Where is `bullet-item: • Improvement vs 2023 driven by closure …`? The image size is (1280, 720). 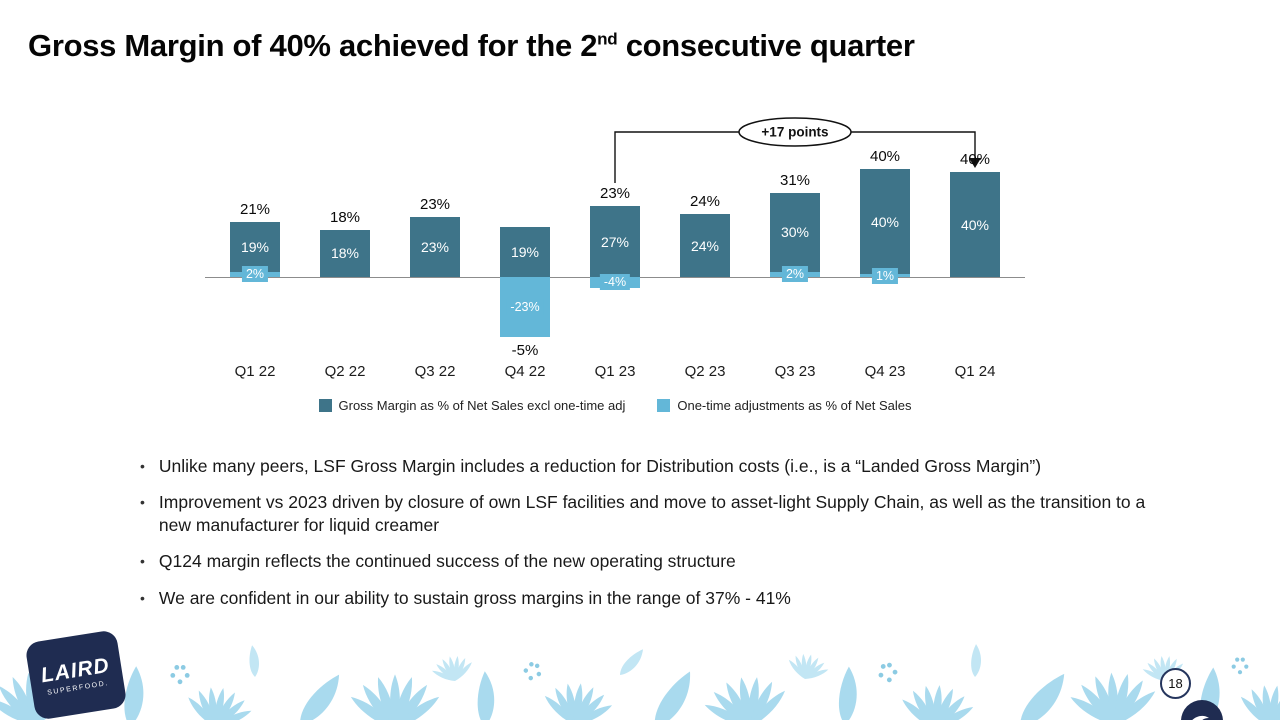 bullet-item: • Improvement vs 2023 driven by closure … is located at coordinates (660, 513).